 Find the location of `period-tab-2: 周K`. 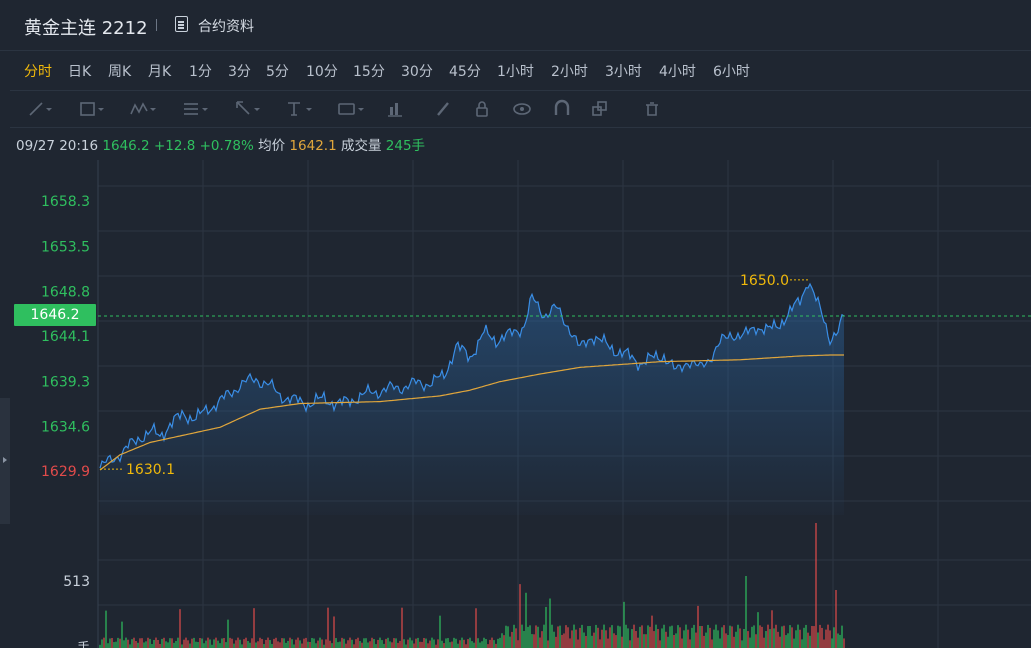

period-tab-2: 周K is located at coordinates (120, 72).